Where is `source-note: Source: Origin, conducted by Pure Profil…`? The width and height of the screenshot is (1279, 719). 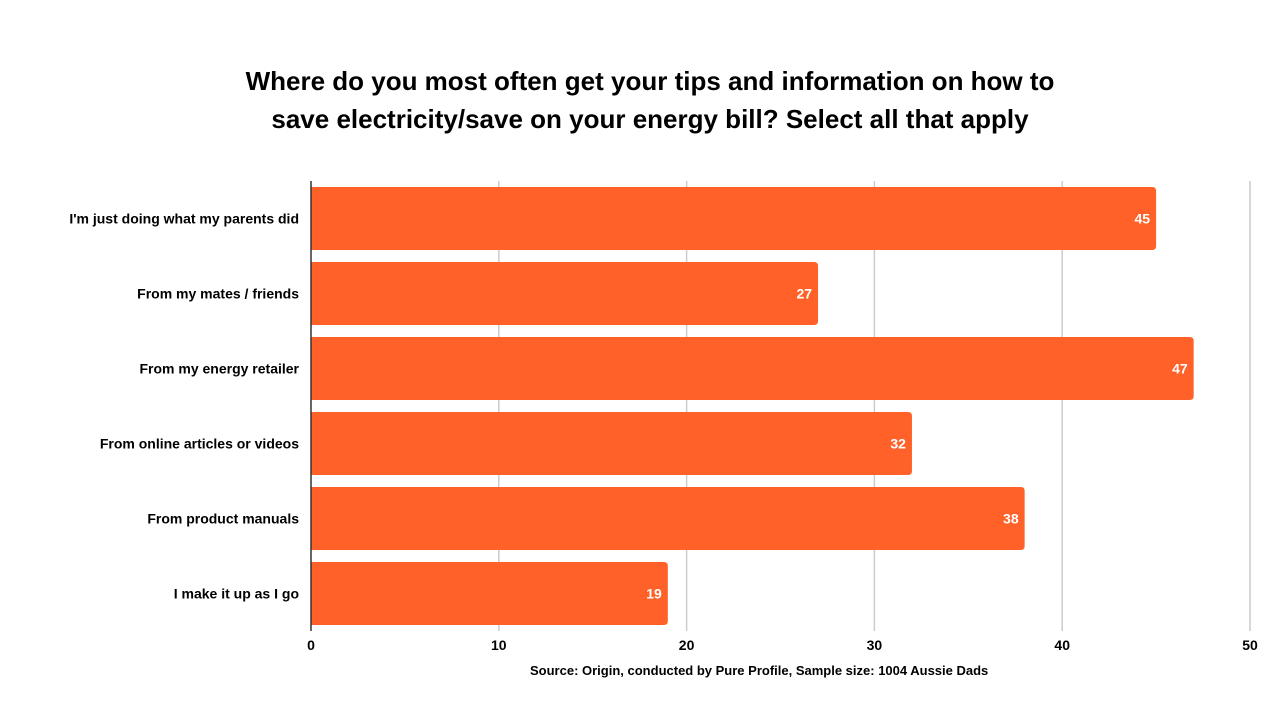
source-note: Source: Origin, conducted by Pure Profil… is located at coordinates (759, 670).